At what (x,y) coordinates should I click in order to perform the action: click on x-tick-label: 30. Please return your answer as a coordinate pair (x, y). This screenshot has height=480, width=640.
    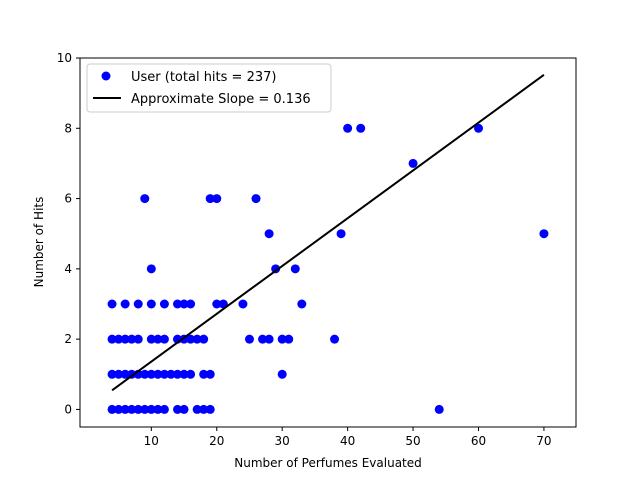
    Looking at the image, I should click on (282, 441).